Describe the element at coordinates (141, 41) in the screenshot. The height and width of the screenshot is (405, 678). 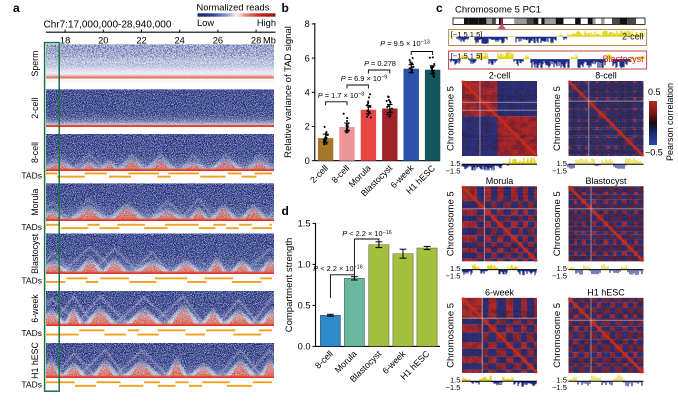
I see `svg-text: 22` at that location.